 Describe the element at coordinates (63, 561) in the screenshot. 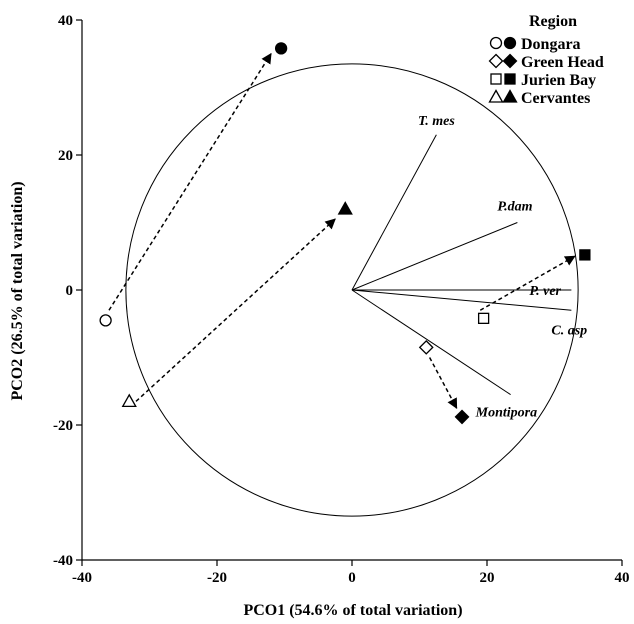

I see `y-tick-label: -40` at that location.